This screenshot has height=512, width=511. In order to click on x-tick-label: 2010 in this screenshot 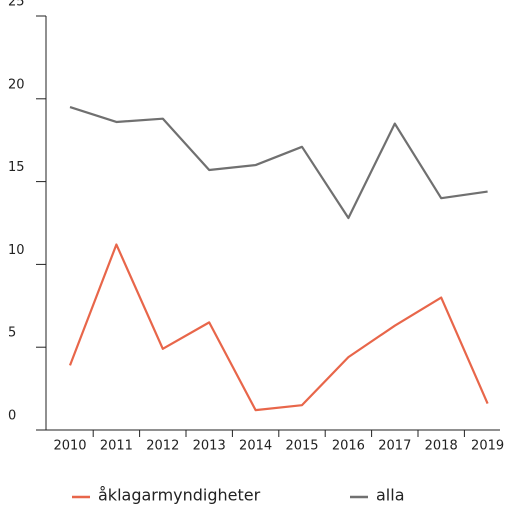, I will do `click(69, 446)`.